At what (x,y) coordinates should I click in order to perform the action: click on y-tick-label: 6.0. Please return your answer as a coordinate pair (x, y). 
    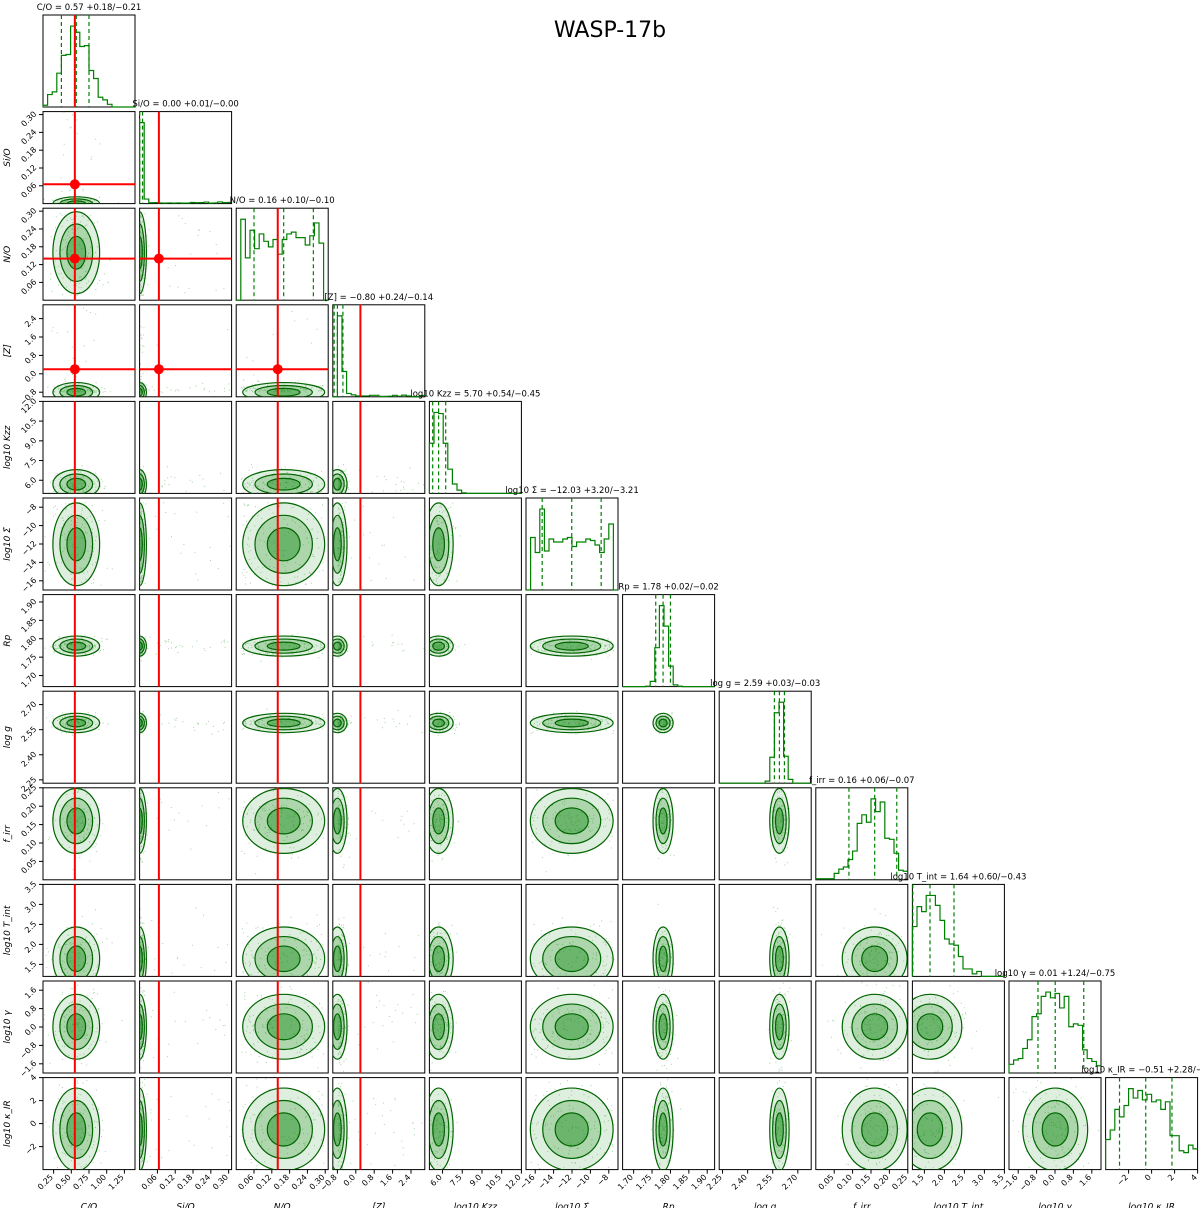
    Looking at the image, I should click on (30, 482).